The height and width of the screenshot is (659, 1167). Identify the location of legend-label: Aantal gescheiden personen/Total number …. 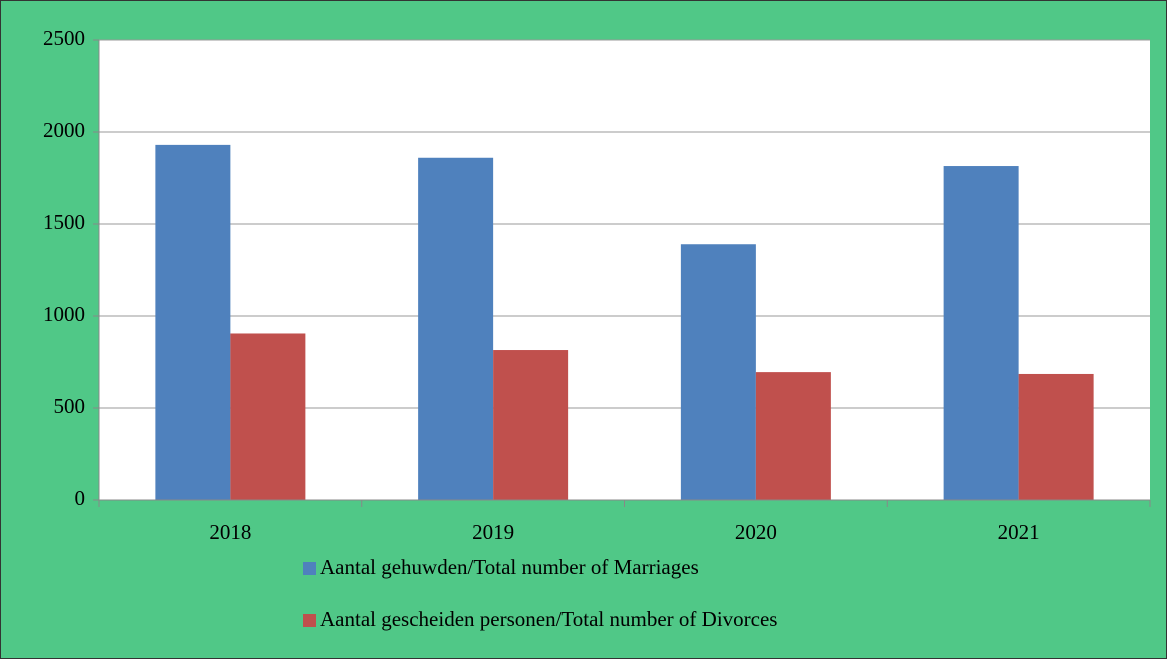
(548, 619).